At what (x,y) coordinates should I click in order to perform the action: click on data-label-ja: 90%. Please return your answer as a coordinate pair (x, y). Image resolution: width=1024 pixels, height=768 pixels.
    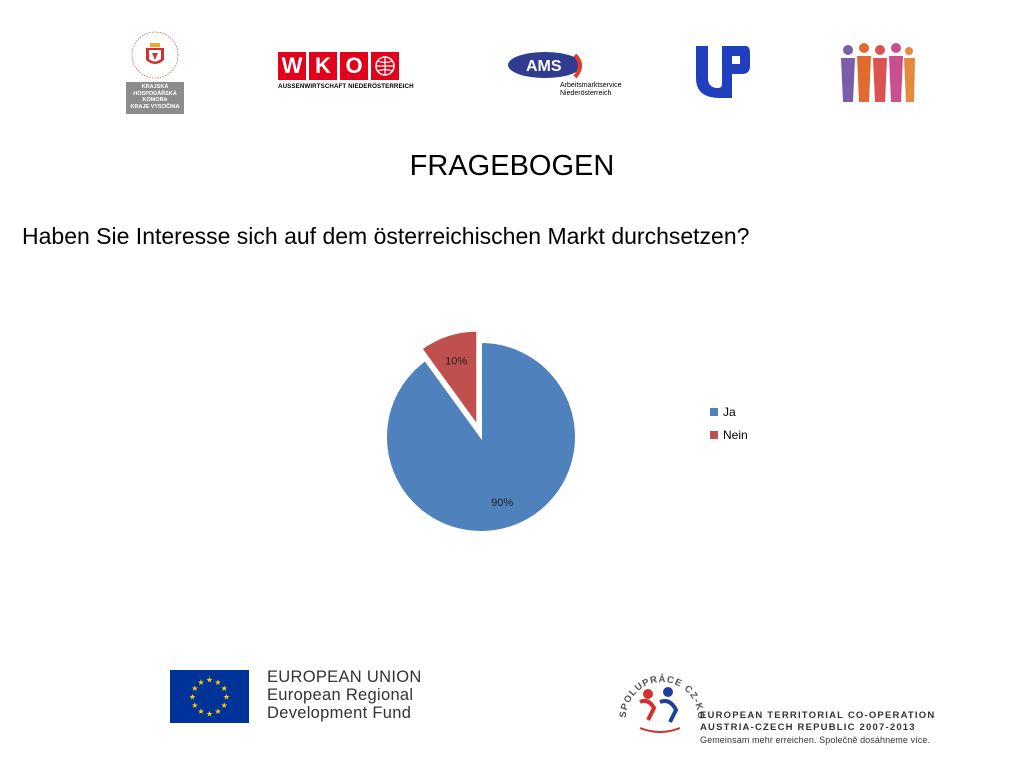
    Looking at the image, I should click on (502, 503).